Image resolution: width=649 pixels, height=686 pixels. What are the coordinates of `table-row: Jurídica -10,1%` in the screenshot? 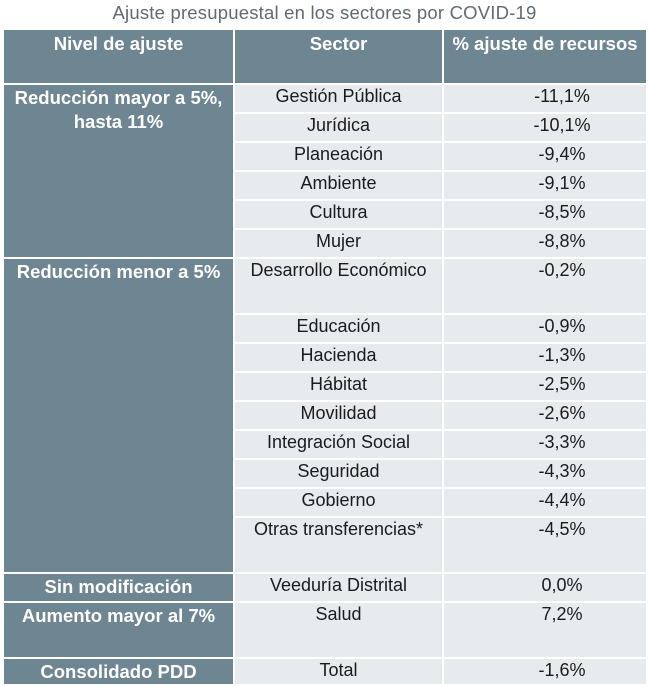 It's located at (325, 128).